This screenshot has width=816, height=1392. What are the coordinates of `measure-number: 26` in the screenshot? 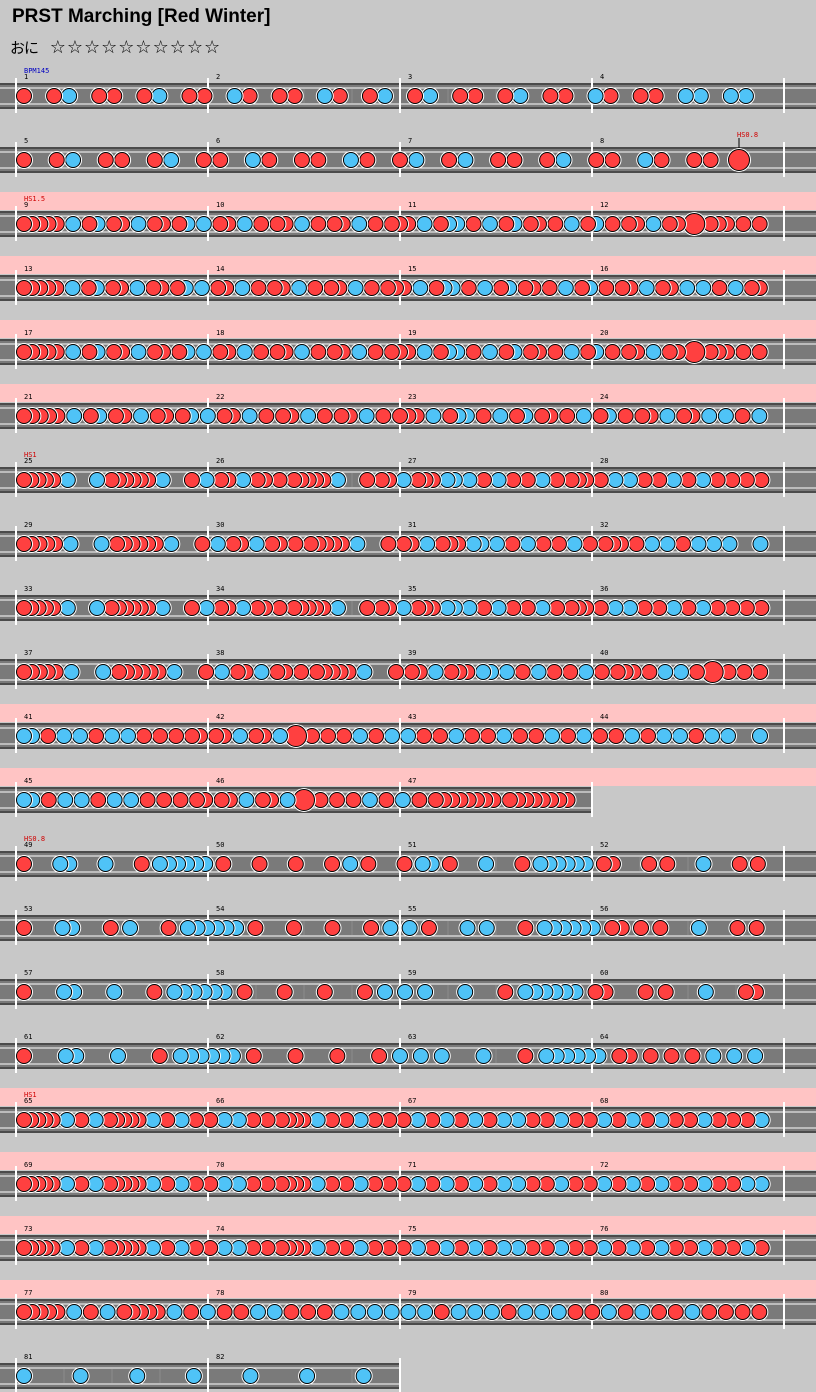 It's located at (220, 461).